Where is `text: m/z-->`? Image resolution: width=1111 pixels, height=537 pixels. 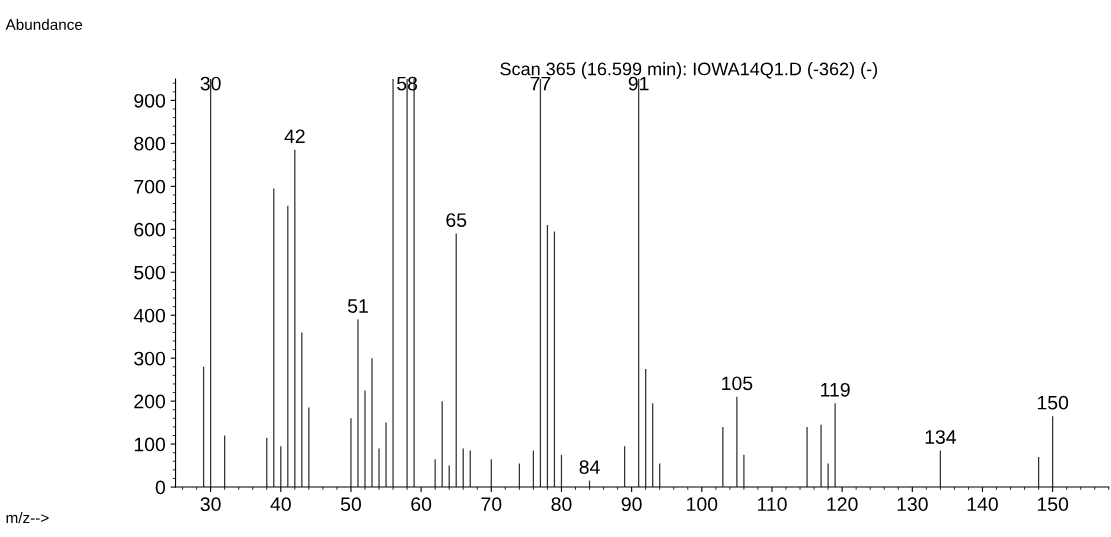
text: m/z--> is located at coordinates (27, 518).